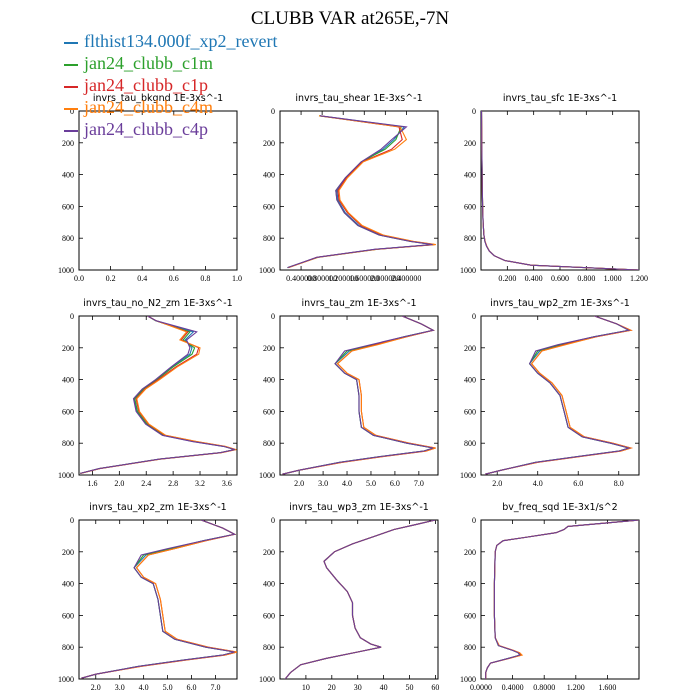 The image size is (700, 700). I want to click on ytick-label-0-0: 0, so click(72, 111).